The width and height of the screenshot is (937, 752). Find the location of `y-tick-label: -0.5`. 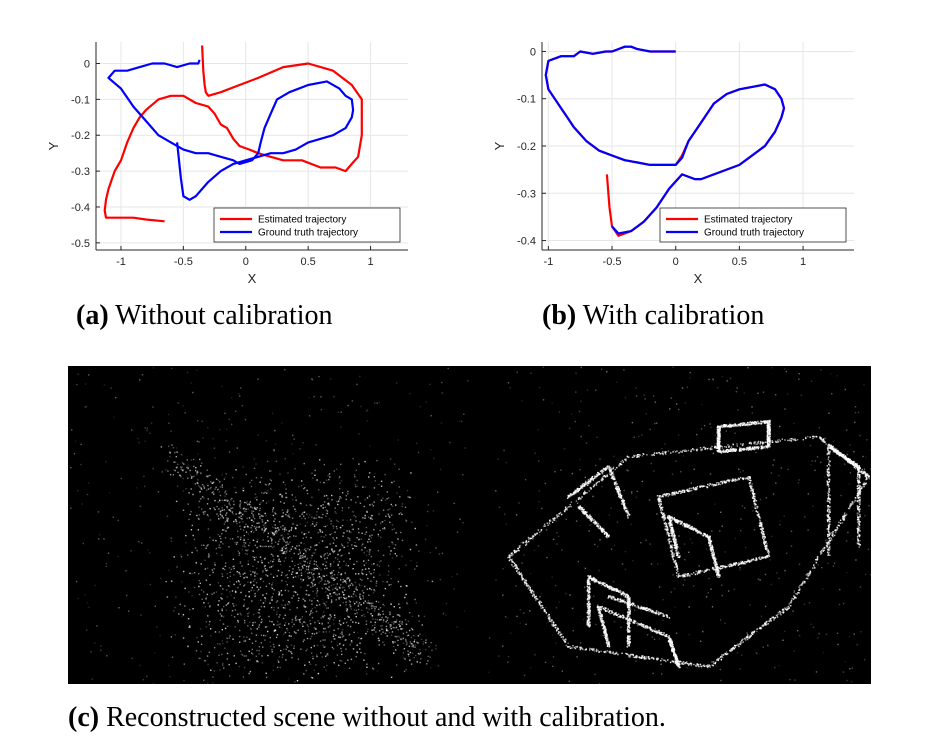

y-tick-label: -0.5 is located at coordinates (80, 244).